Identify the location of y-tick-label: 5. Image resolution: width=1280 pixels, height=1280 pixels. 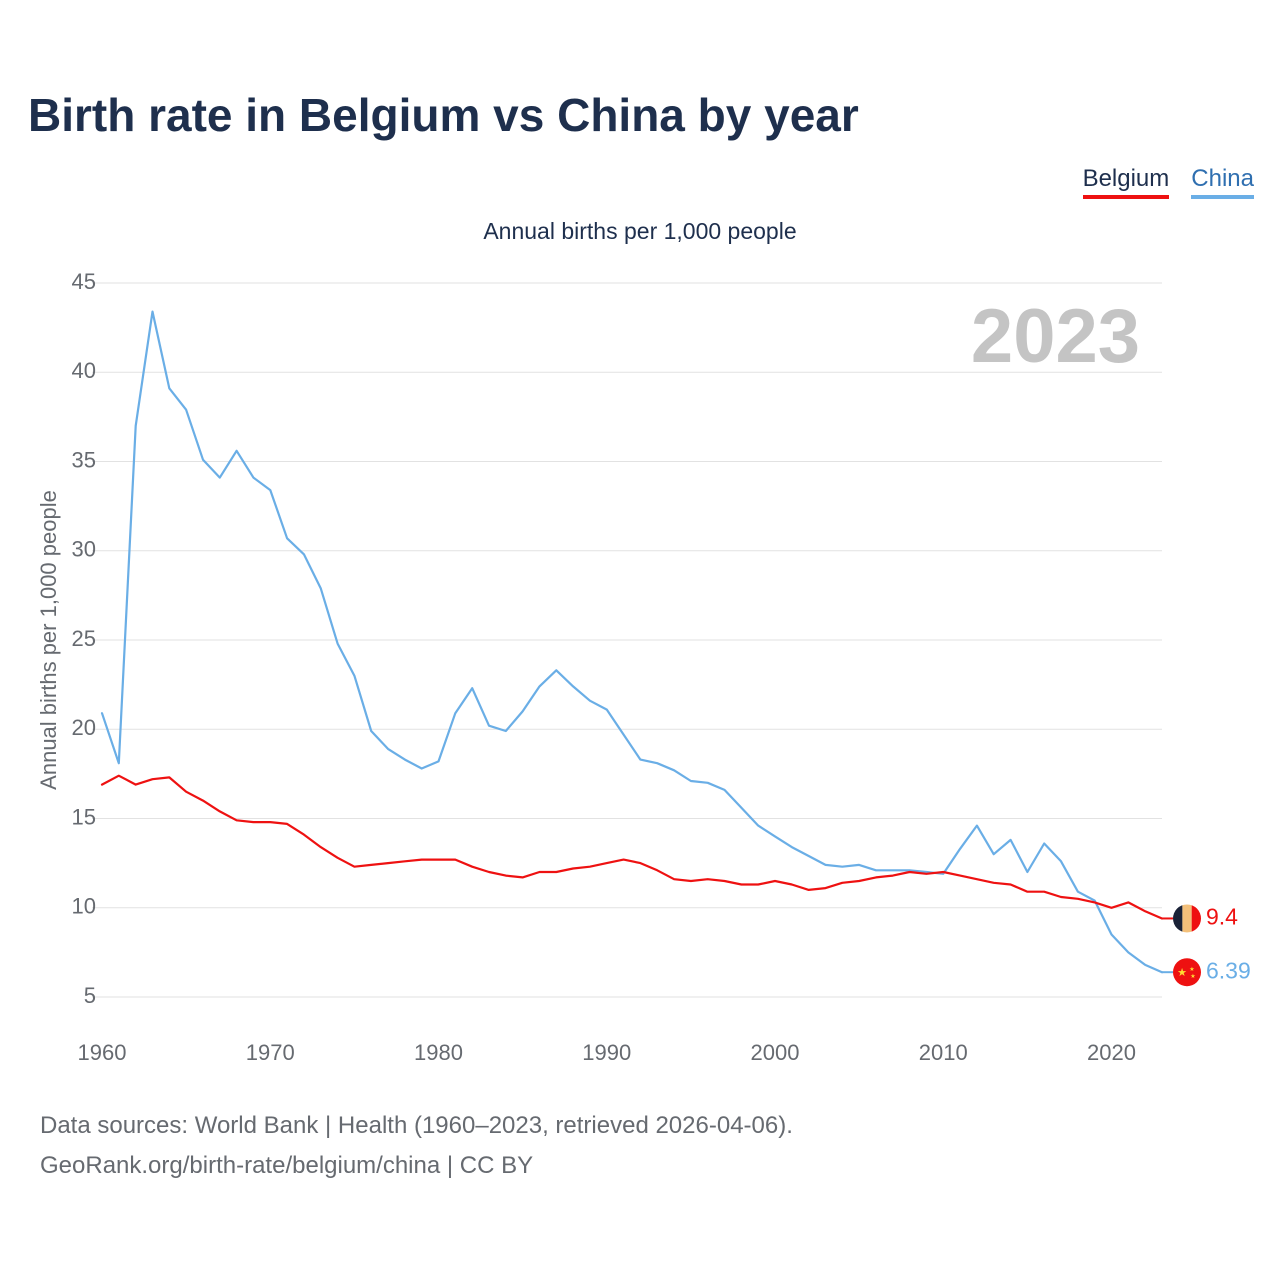
(90, 995).